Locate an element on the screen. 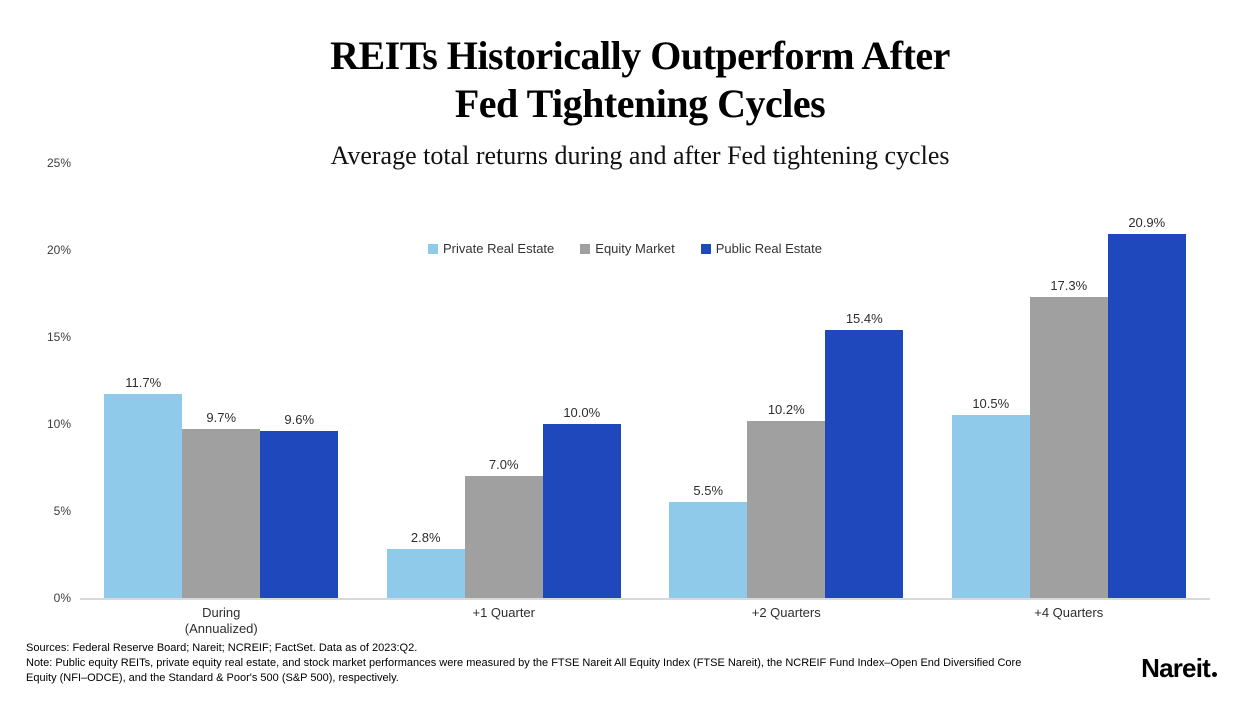 The height and width of the screenshot is (703, 1250). bar-value-label: 20.9% is located at coordinates (1147, 223).